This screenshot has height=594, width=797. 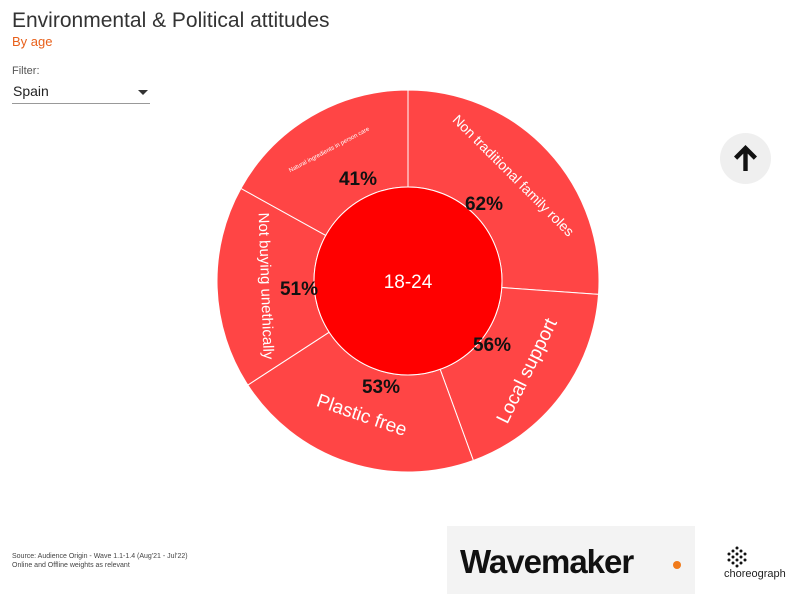 What do you see at coordinates (358, 179) in the screenshot?
I see `segment-value-label: 41%` at bounding box center [358, 179].